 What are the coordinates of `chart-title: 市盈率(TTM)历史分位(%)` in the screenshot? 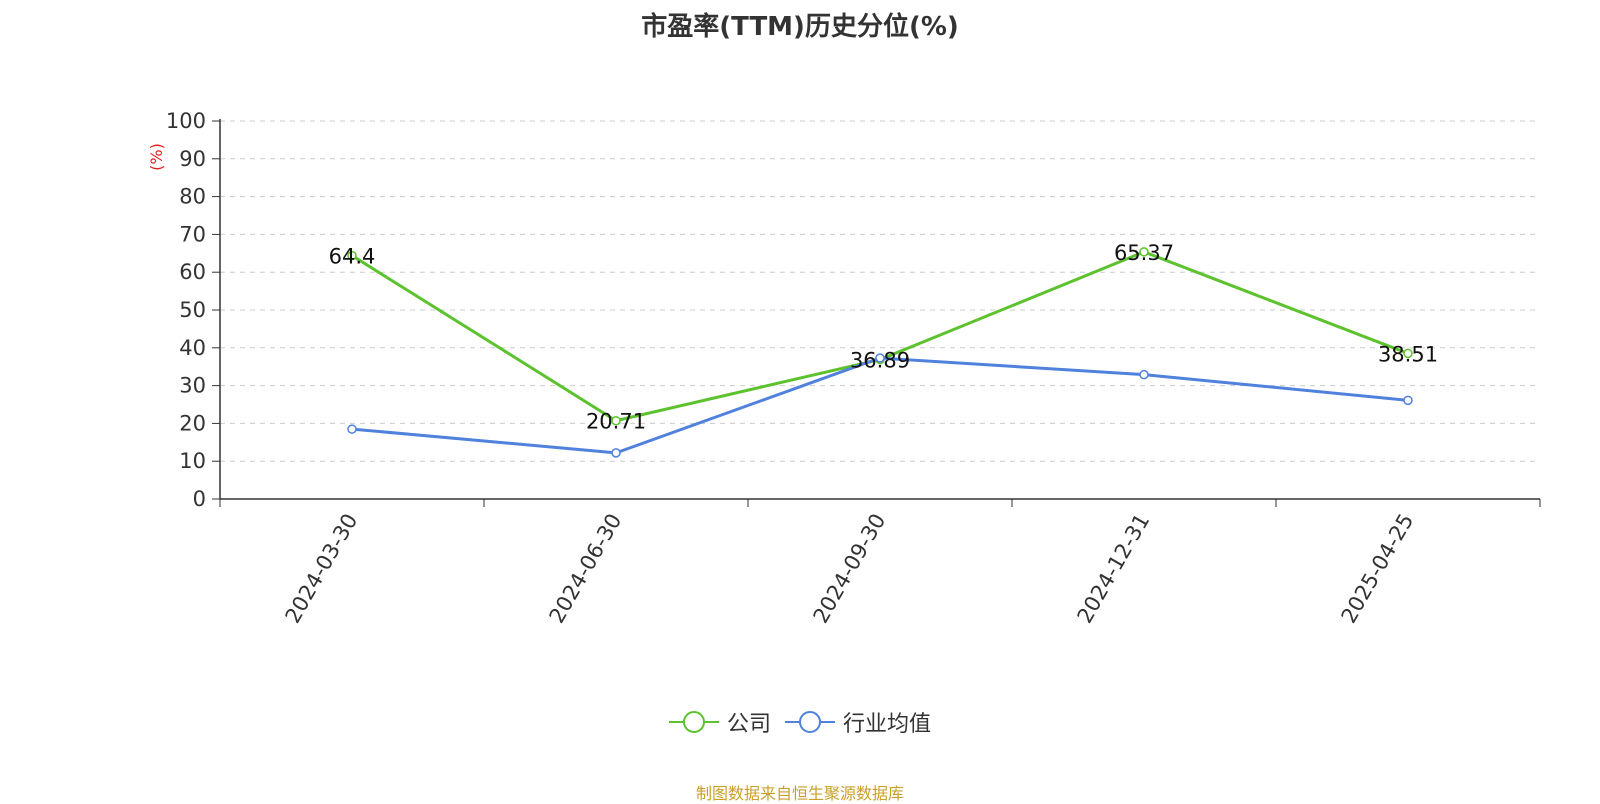 It's located at (800, 27).